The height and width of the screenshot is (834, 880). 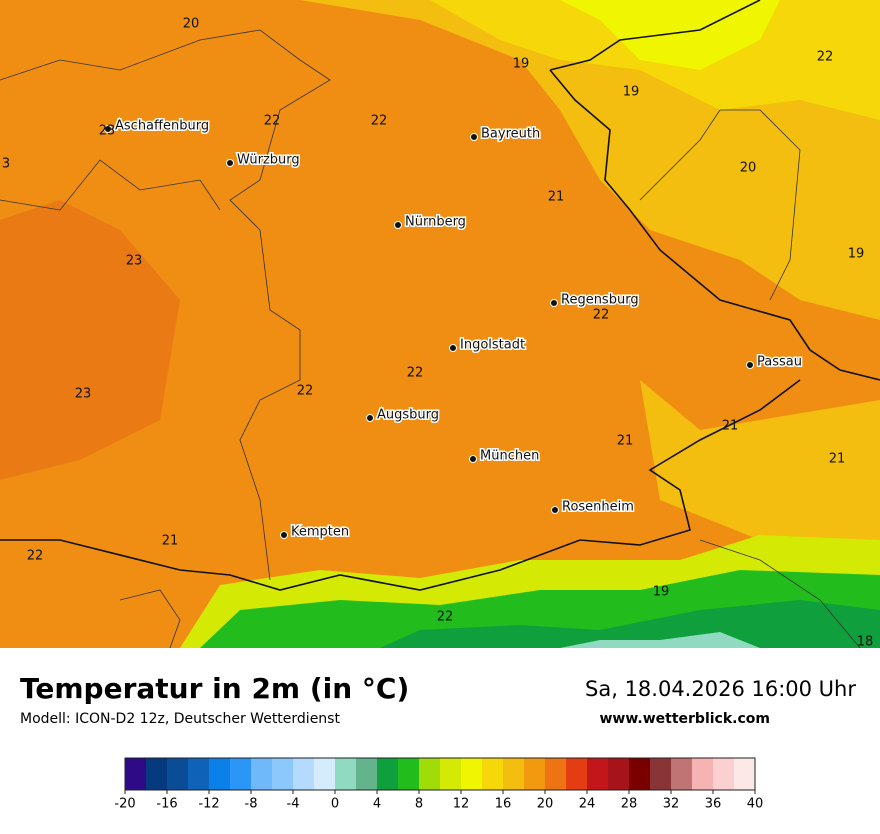 What do you see at coordinates (865, 642) in the screenshot?
I see `temperature-label: 18` at bounding box center [865, 642].